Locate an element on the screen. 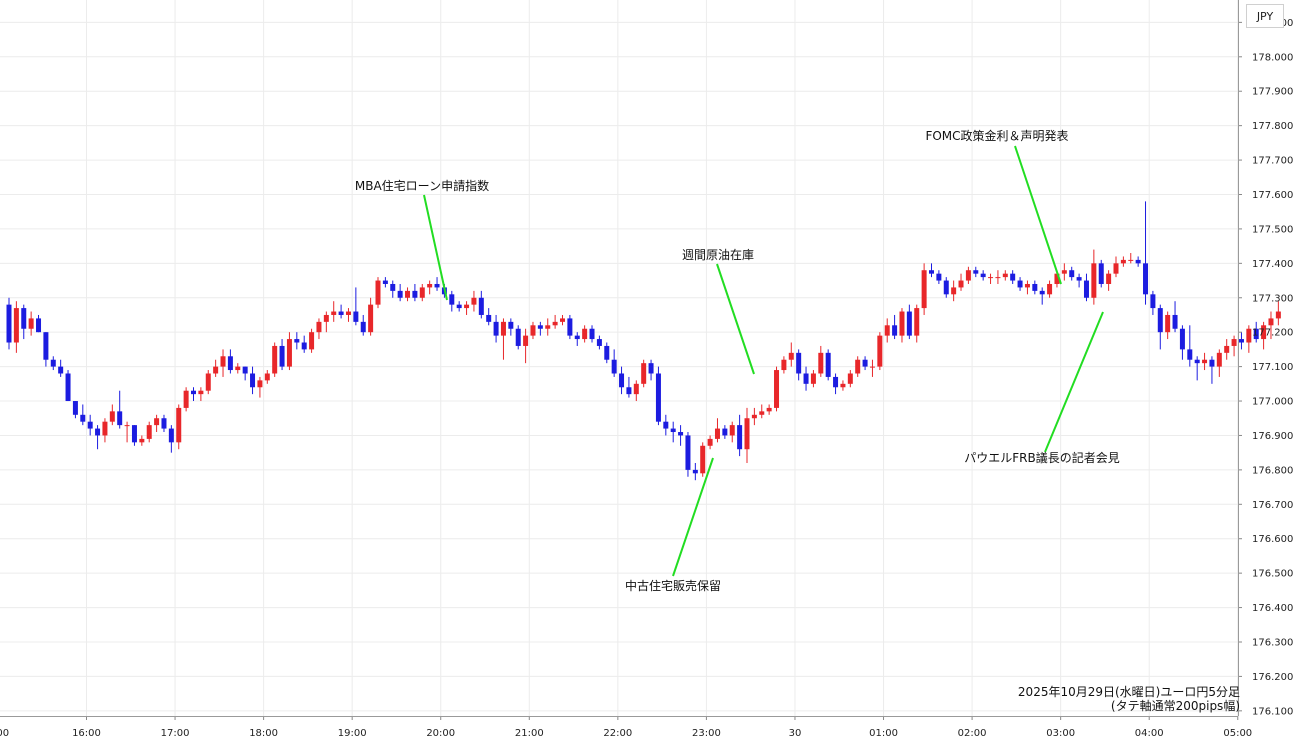 Image resolution: width=1300 pixels, height=745 pixels. annotation: パウエルFRB議長の記者会見 is located at coordinates (1042, 388).